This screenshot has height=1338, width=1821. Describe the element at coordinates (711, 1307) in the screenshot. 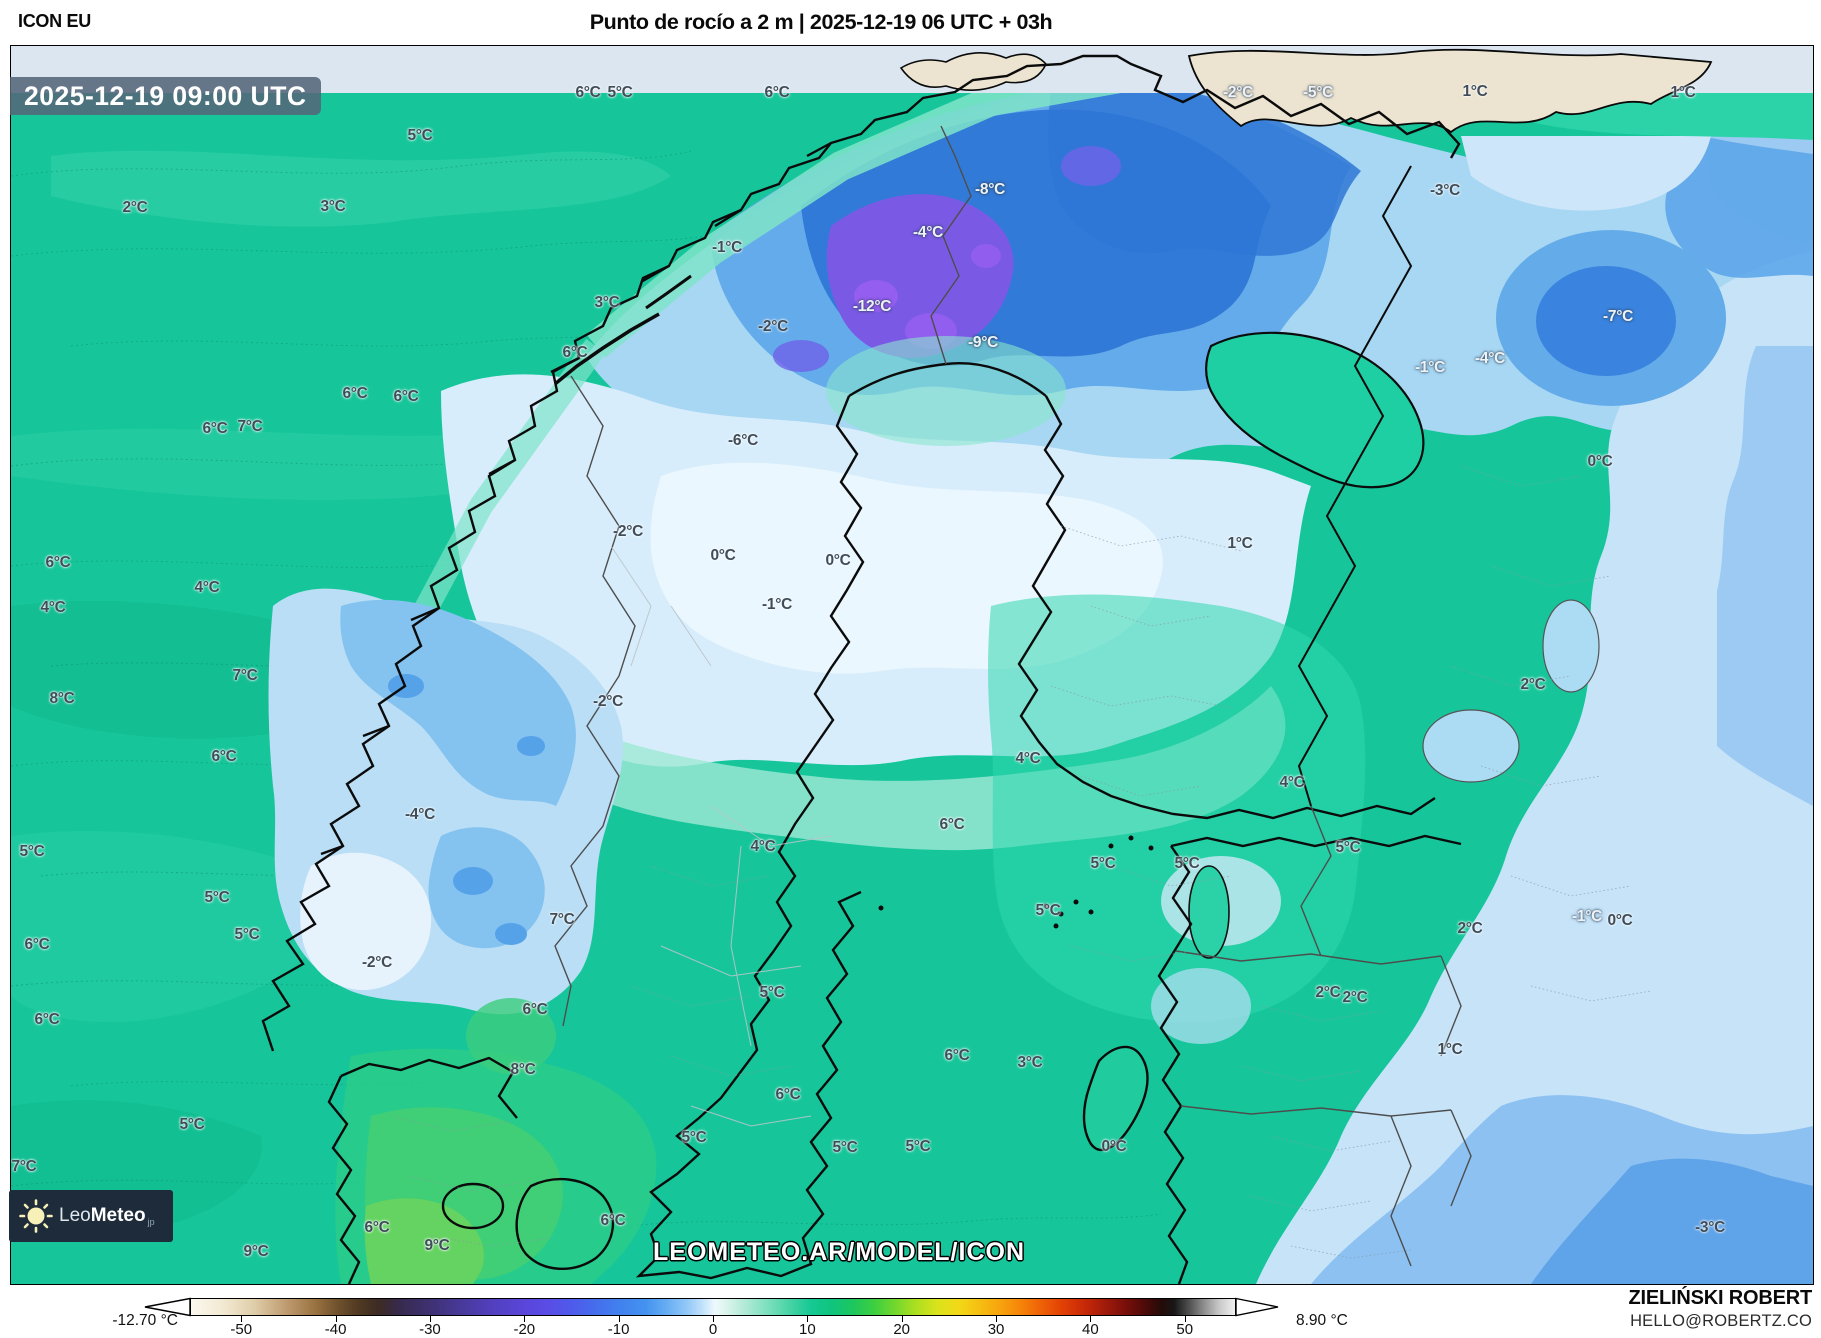

I see `colorbar-arrows` at that location.